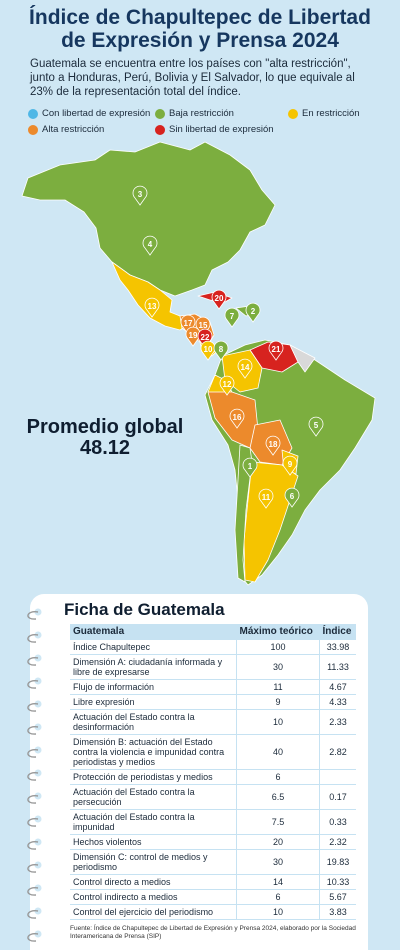 This screenshot has width=400, height=950. What do you see at coordinates (337, 647) in the screenshot?
I see `table-cell: 33.98` at bounding box center [337, 647].